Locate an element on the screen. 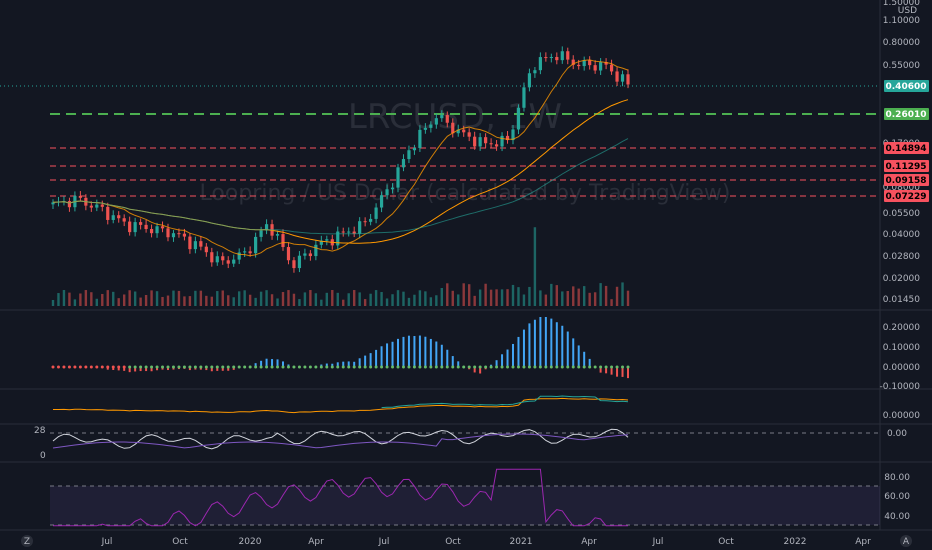  auto-scale-button: A is located at coordinates (906, 541).